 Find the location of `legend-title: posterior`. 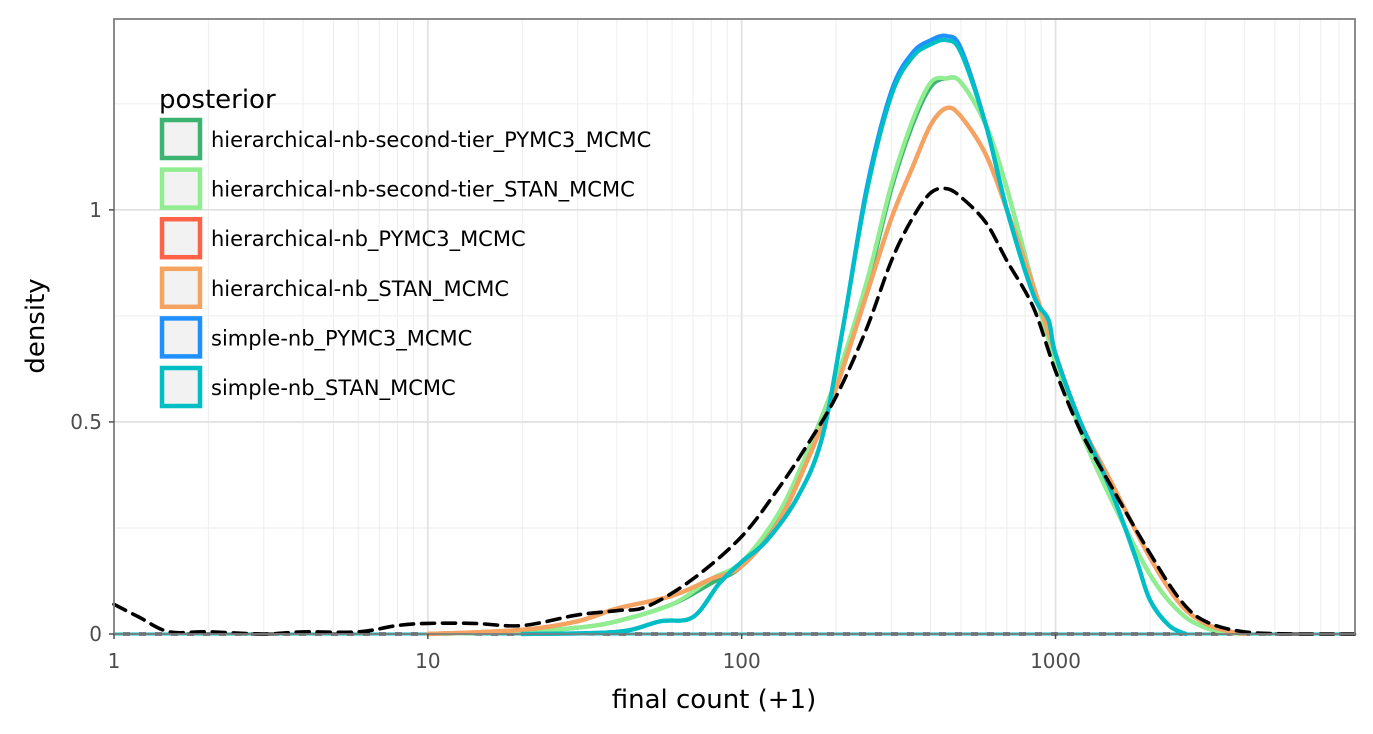

legend-title: posterior is located at coordinates (217, 100).